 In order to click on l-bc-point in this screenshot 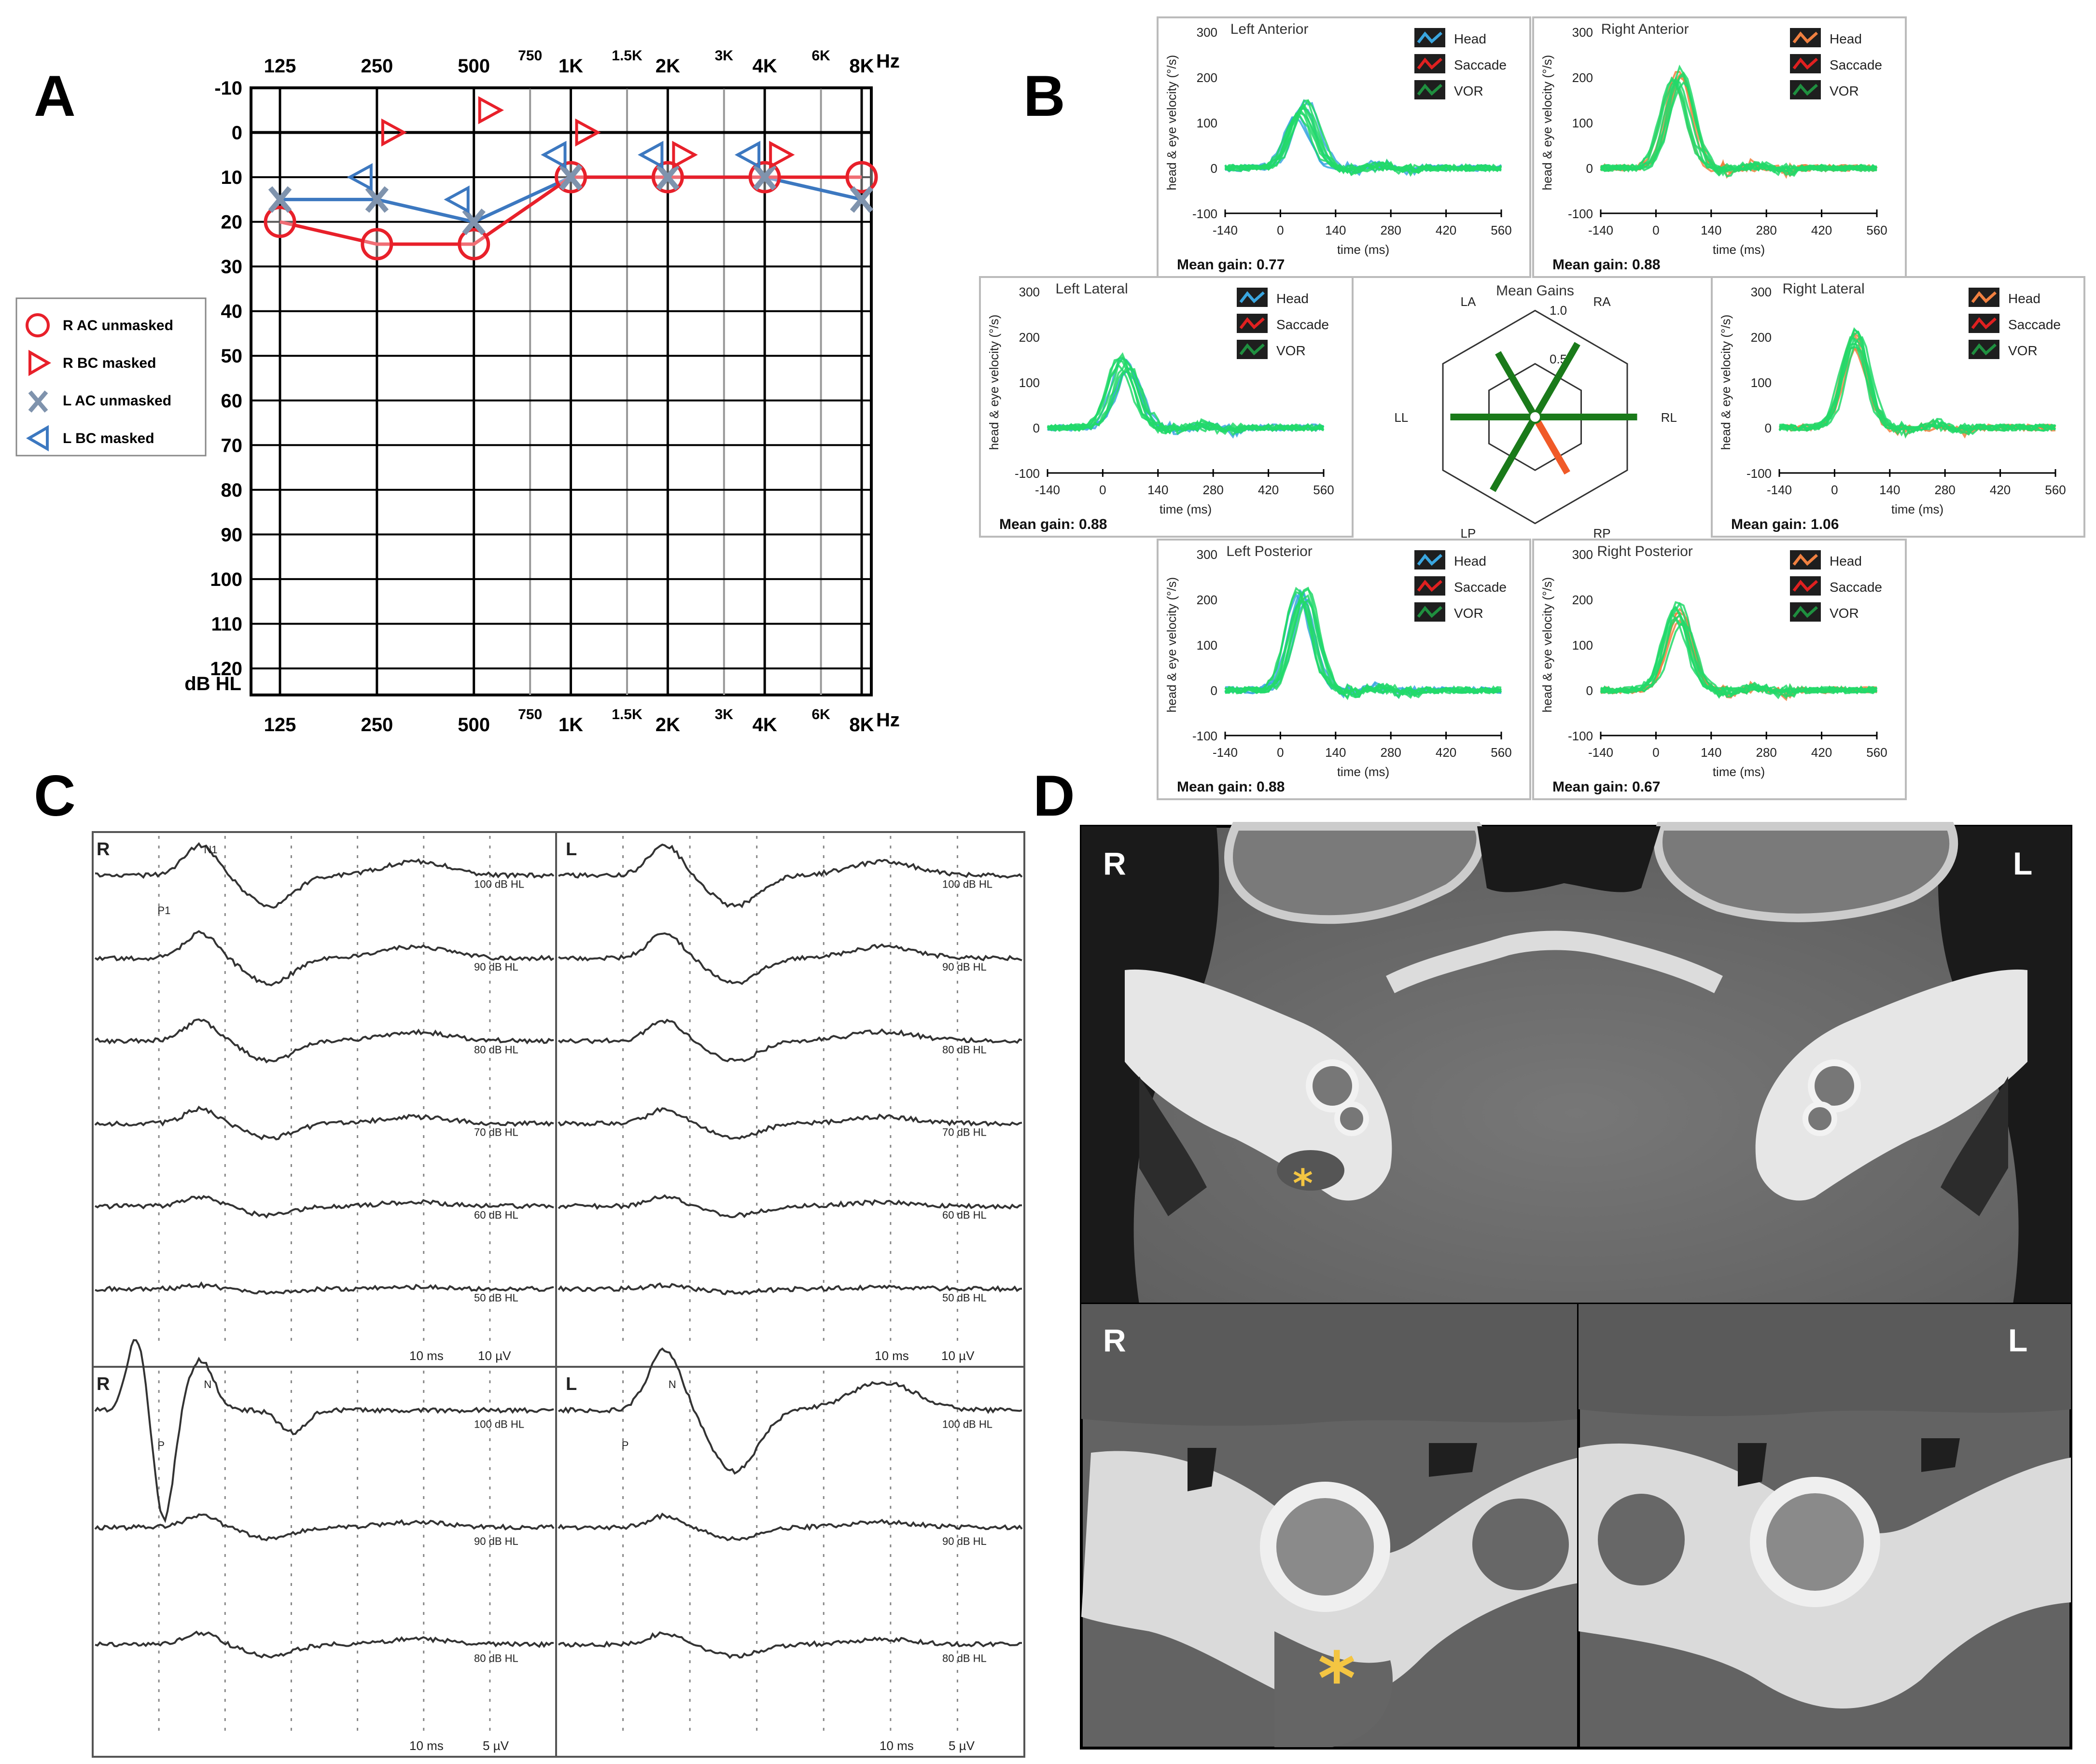, I will do `click(457, 199)`.